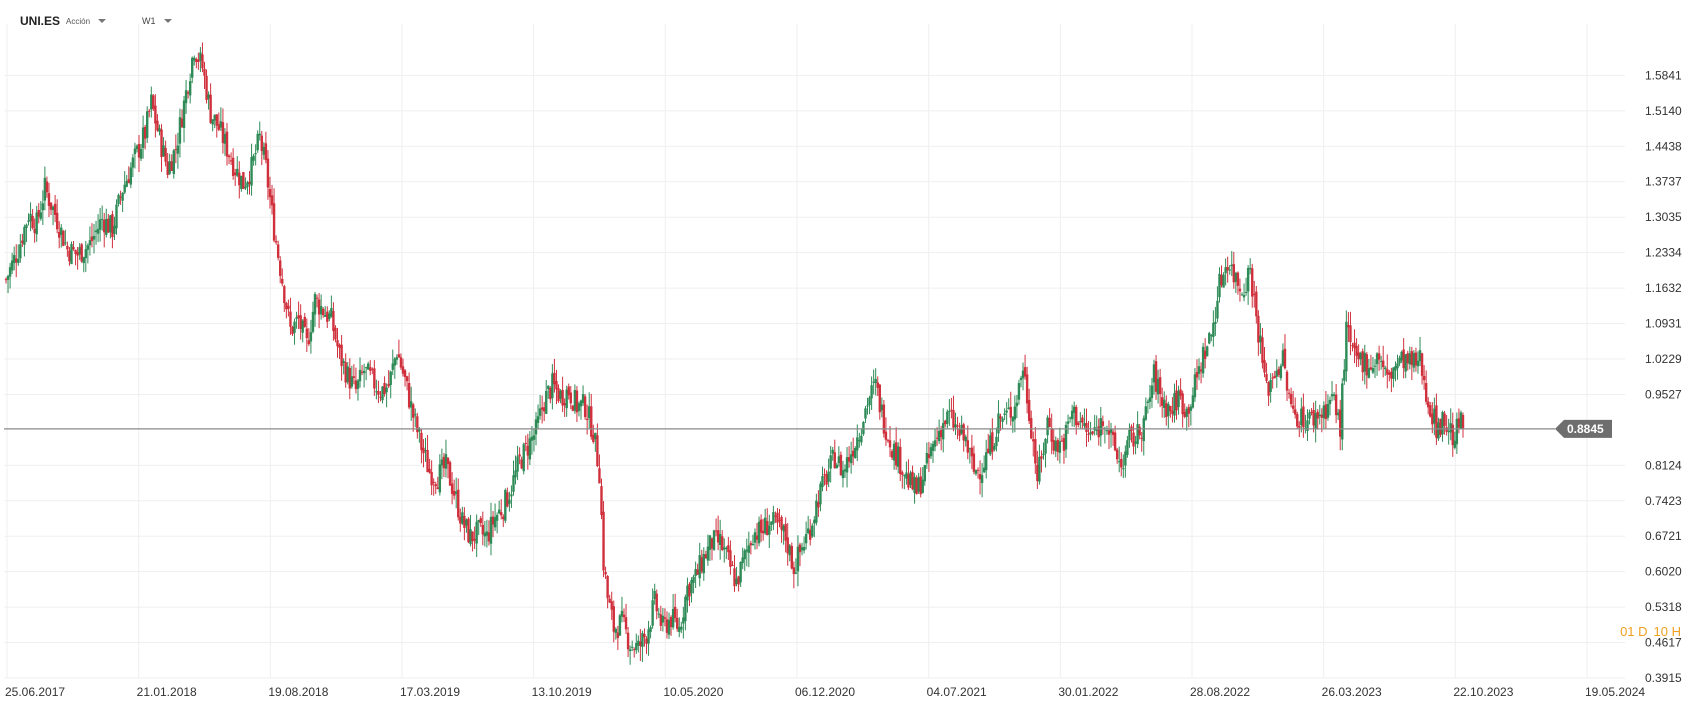  What do you see at coordinates (1650, 631) in the screenshot?
I see `range-selector: 01 D 10 H` at bounding box center [1650, 631].